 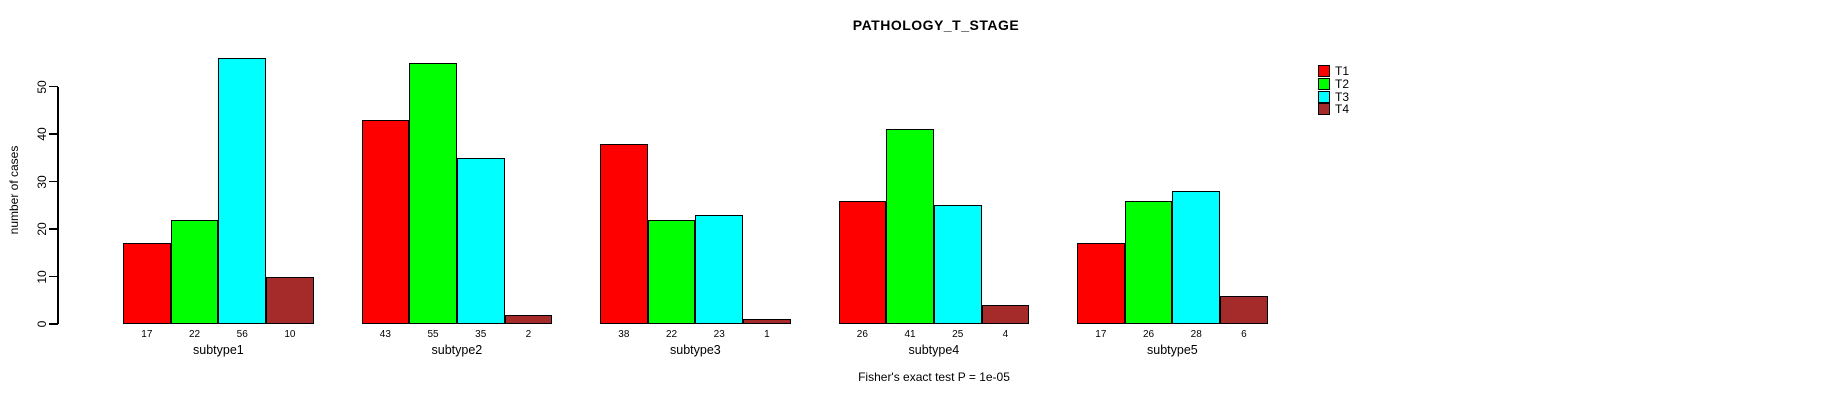 What do you see at coordinates (58, 205) in the screenshot?
I see `y-axis-line` at bounding box center [58, 205].